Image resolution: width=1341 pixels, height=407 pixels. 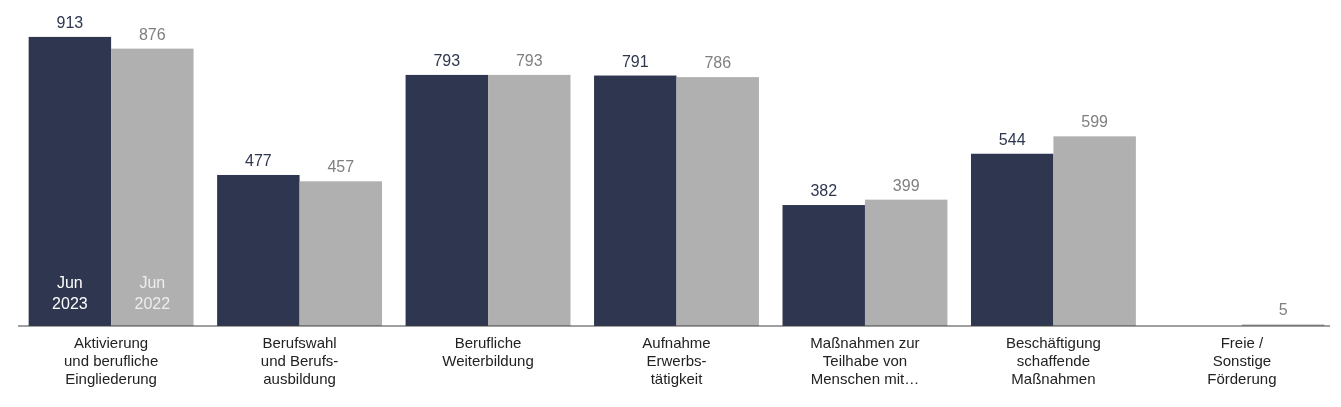 What do you see at coordinates (299, 360) in the screenshot?
I see `x-tick-label: Berufswahl und Berufs- ausbildung` at bounding box center [299, 360].